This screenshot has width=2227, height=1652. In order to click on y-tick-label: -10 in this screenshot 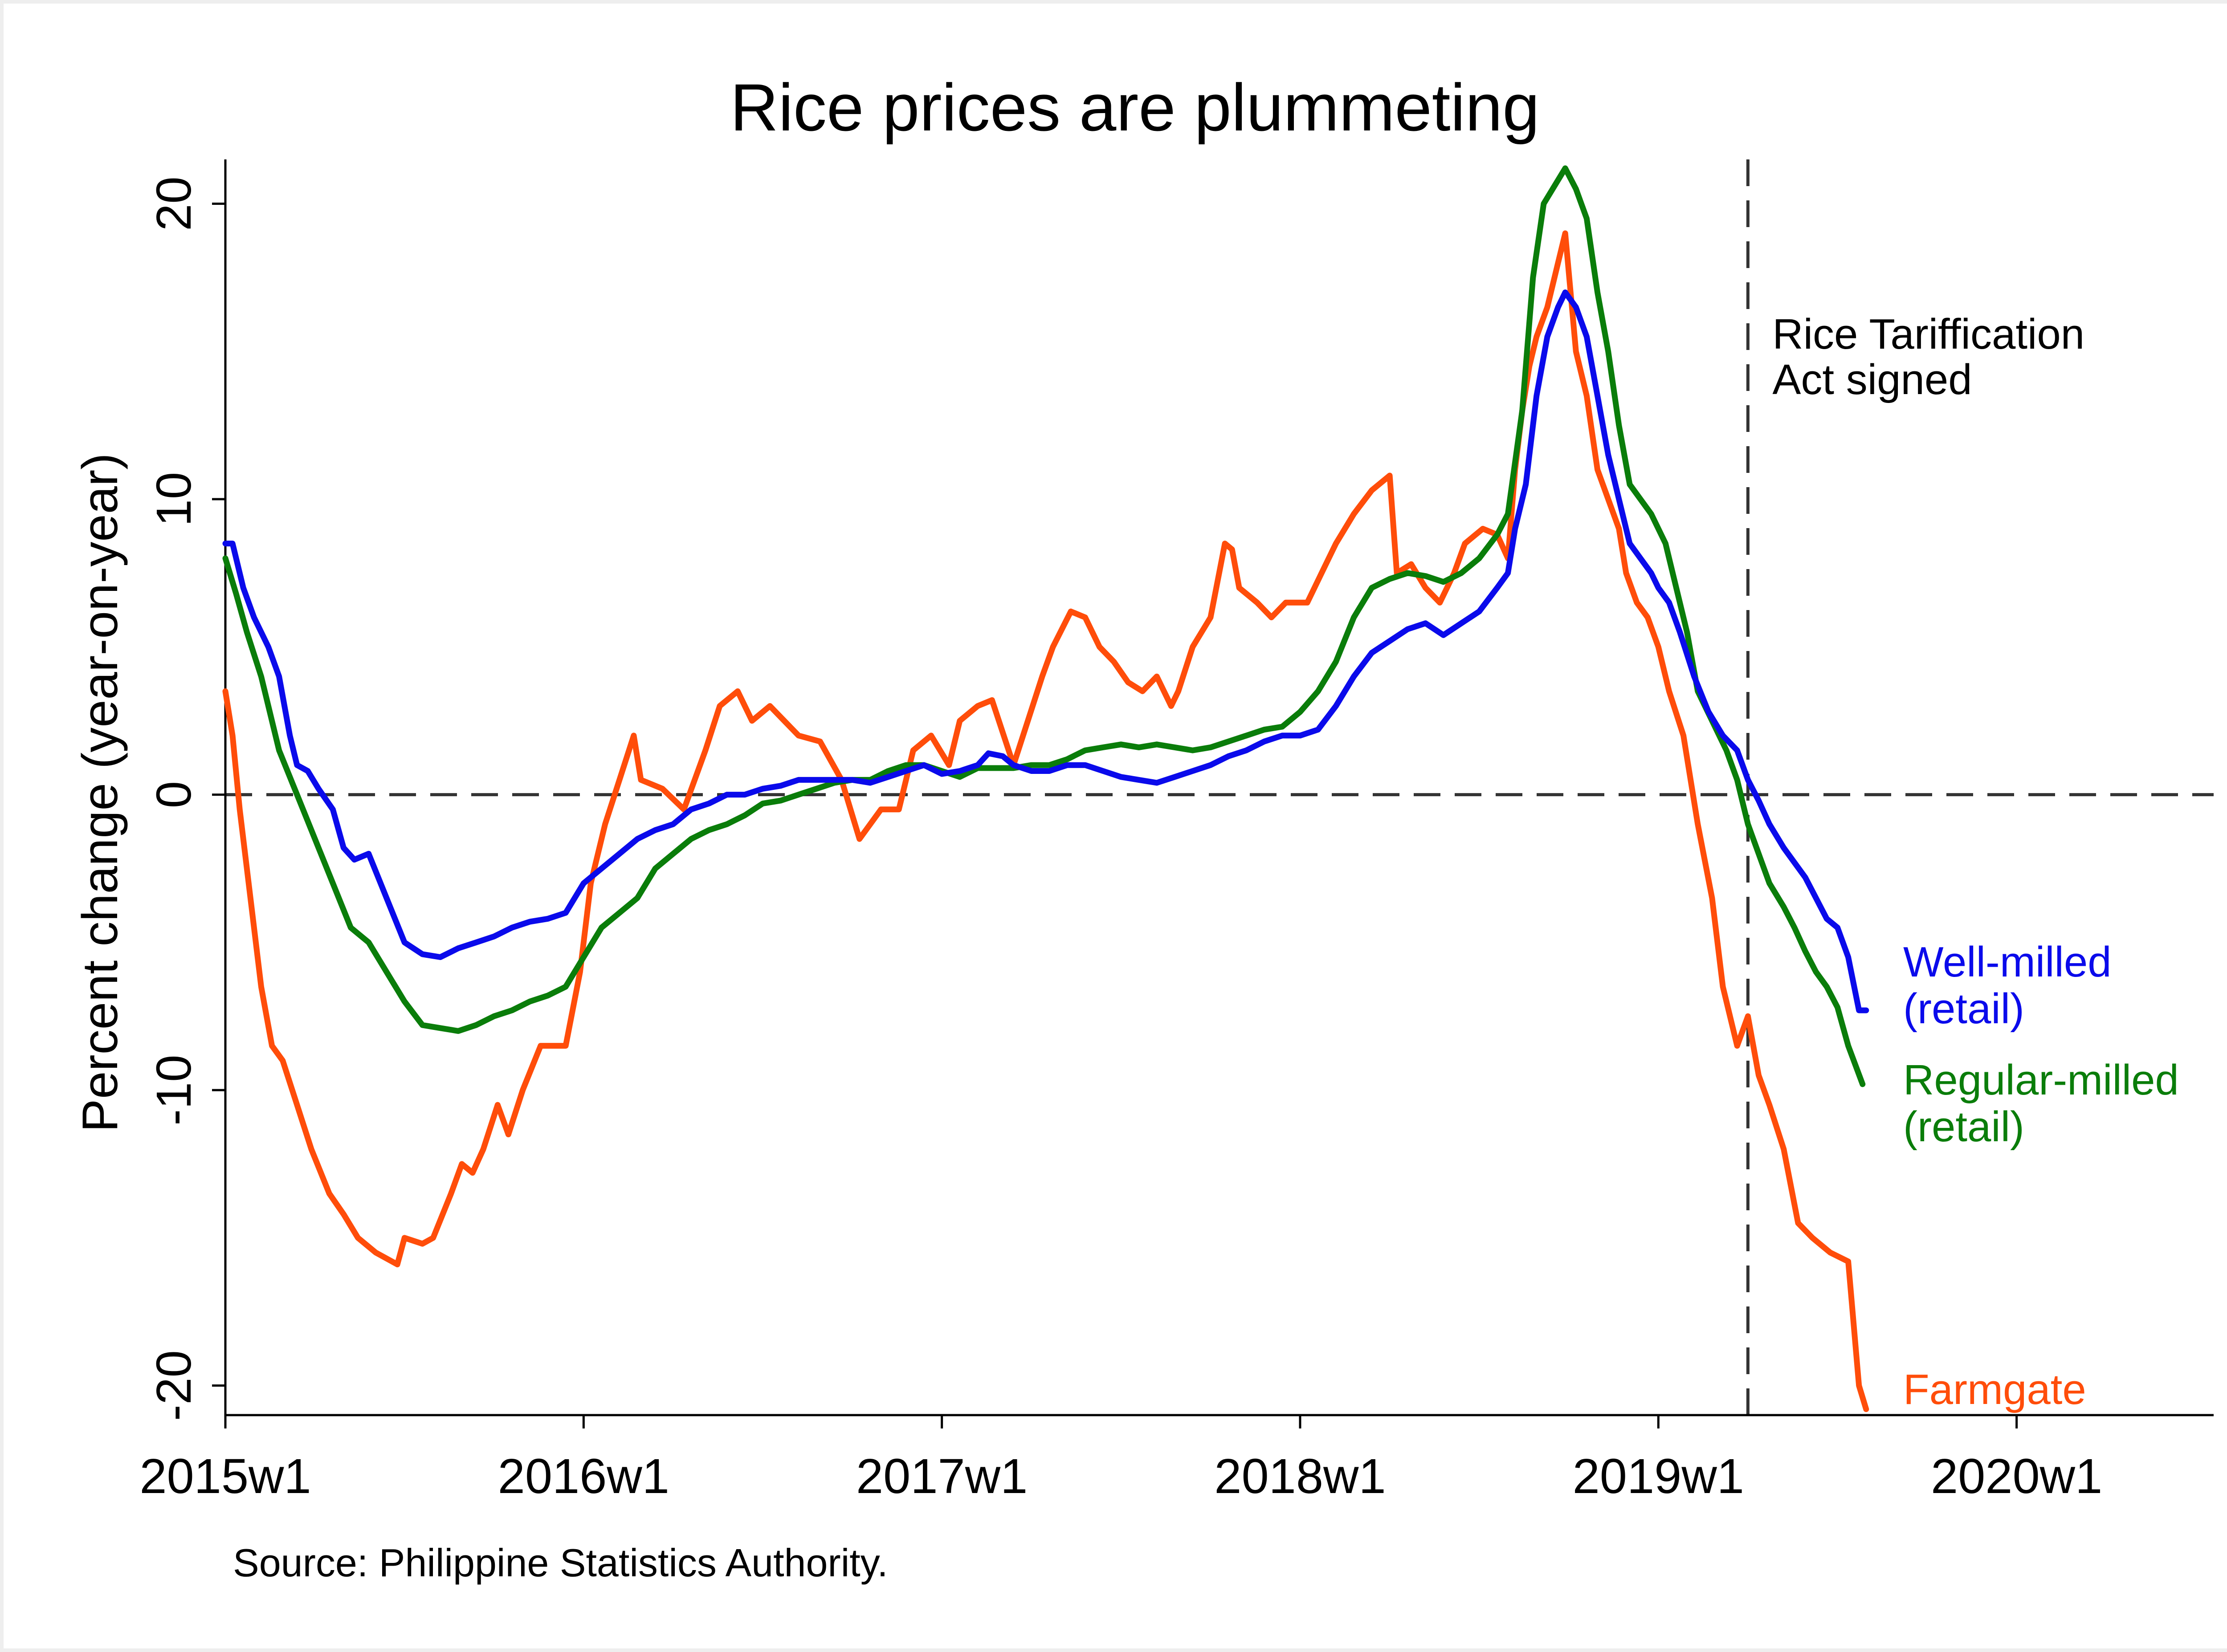, I will do `click(174, 1090)`.